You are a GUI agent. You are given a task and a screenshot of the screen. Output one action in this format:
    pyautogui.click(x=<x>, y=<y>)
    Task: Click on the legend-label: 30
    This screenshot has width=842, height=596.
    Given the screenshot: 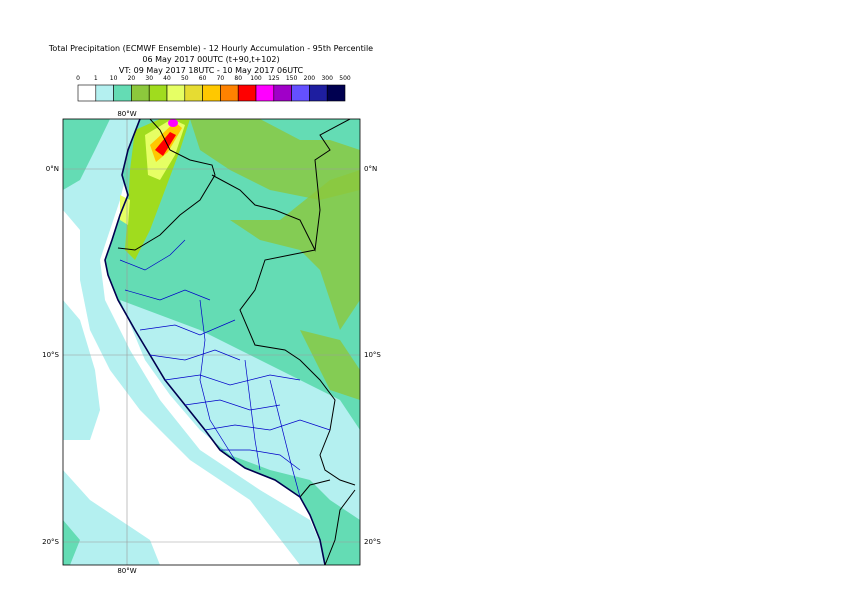 What is the action you would take?
    pyautogui.click(x=149, y=78)
    